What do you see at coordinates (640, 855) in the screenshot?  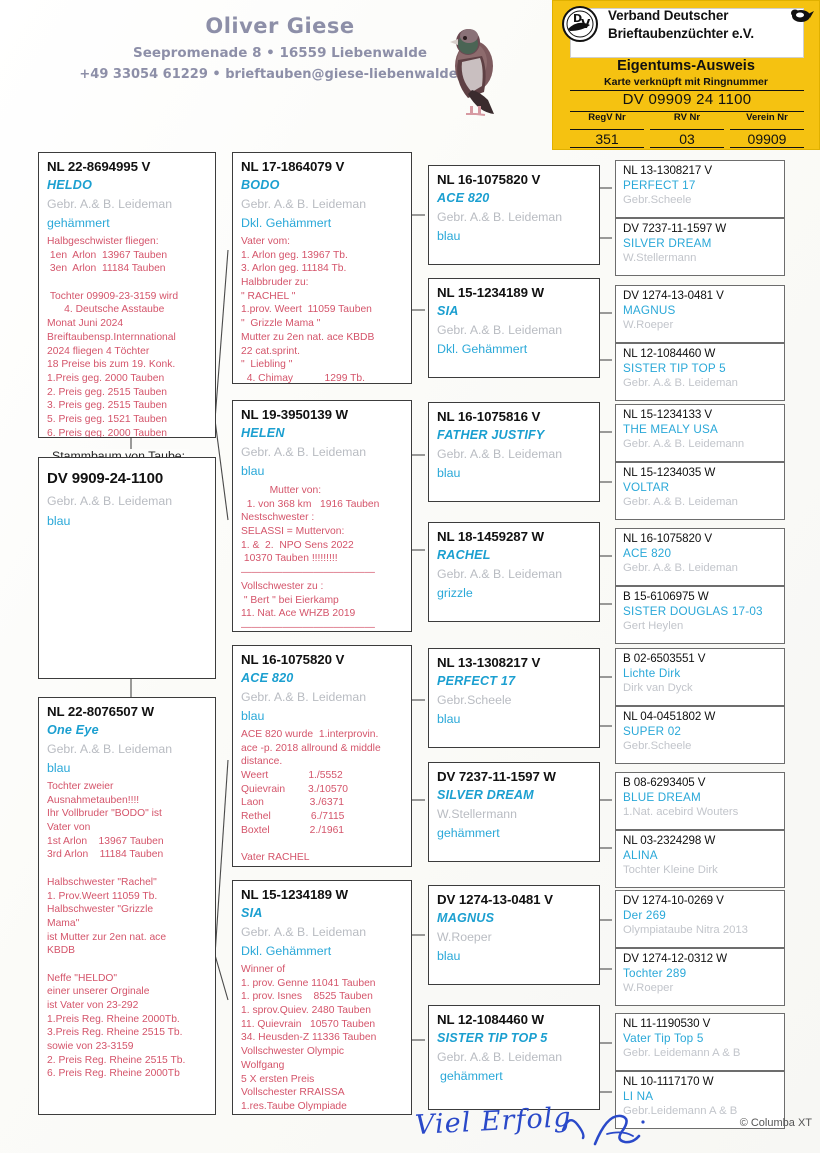 I see `pigeon-name: ALINA` at bounding box center [640, 855].